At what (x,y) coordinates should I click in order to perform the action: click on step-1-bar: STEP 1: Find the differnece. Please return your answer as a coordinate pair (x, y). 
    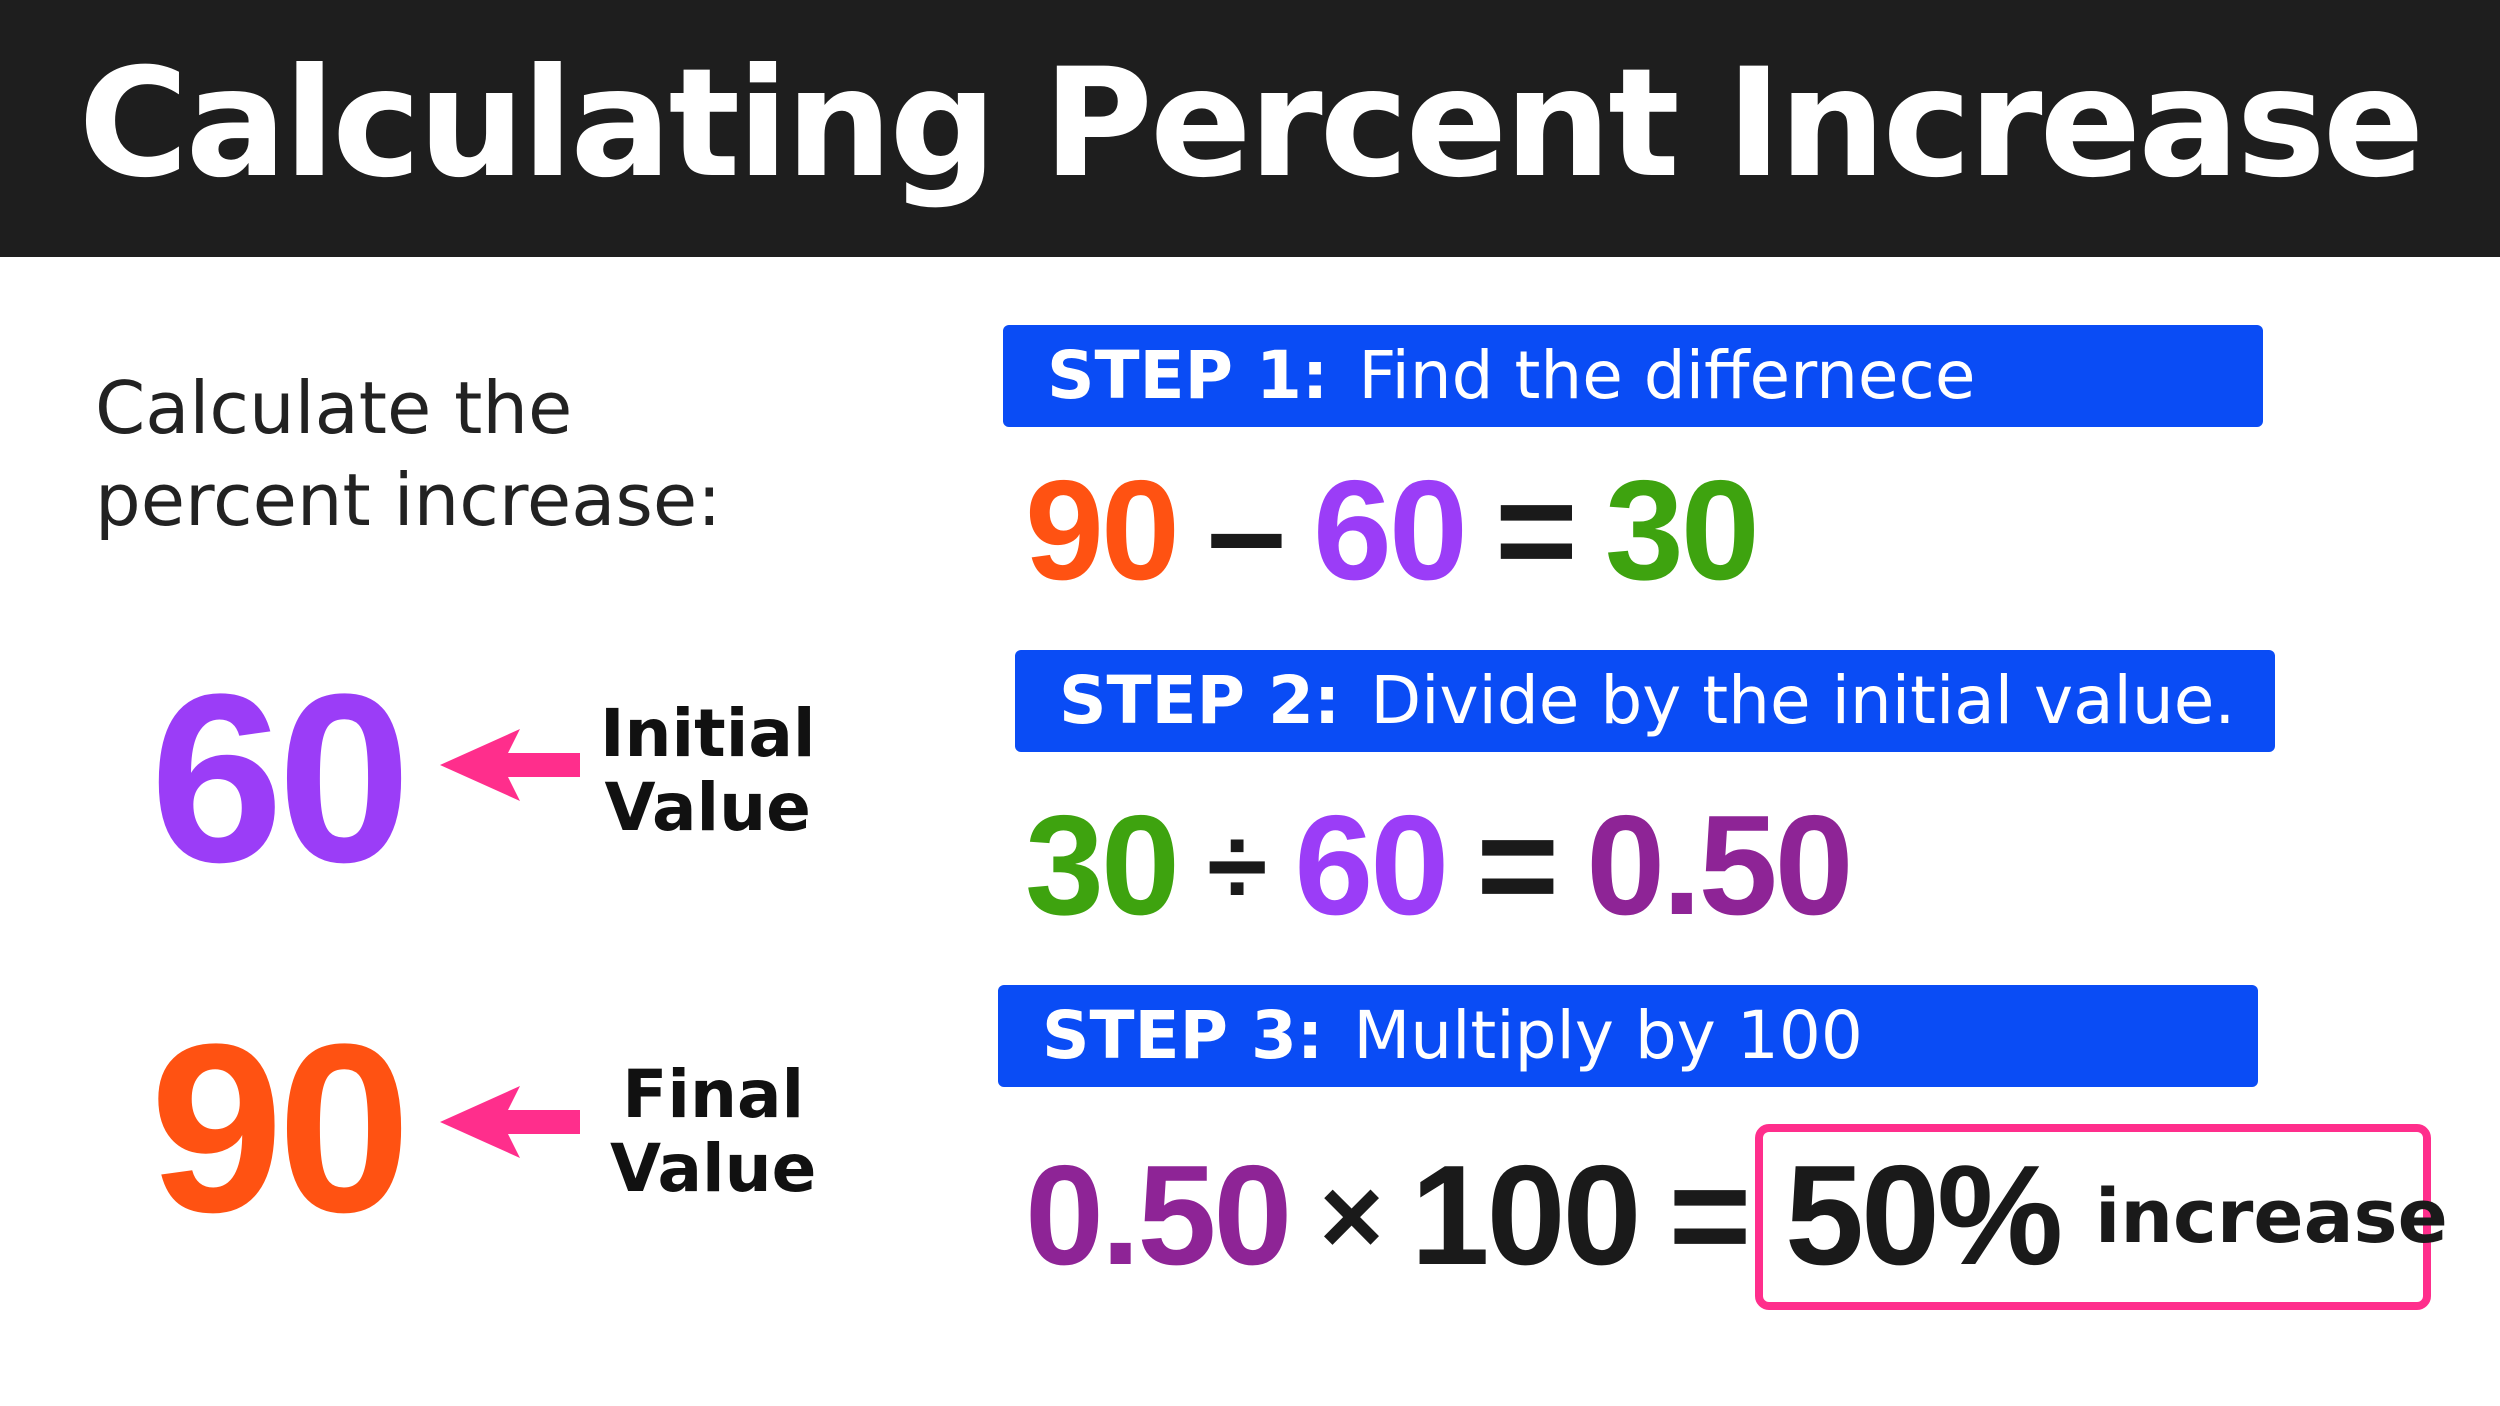
    Looking at the image, I should click on (1633, 376).